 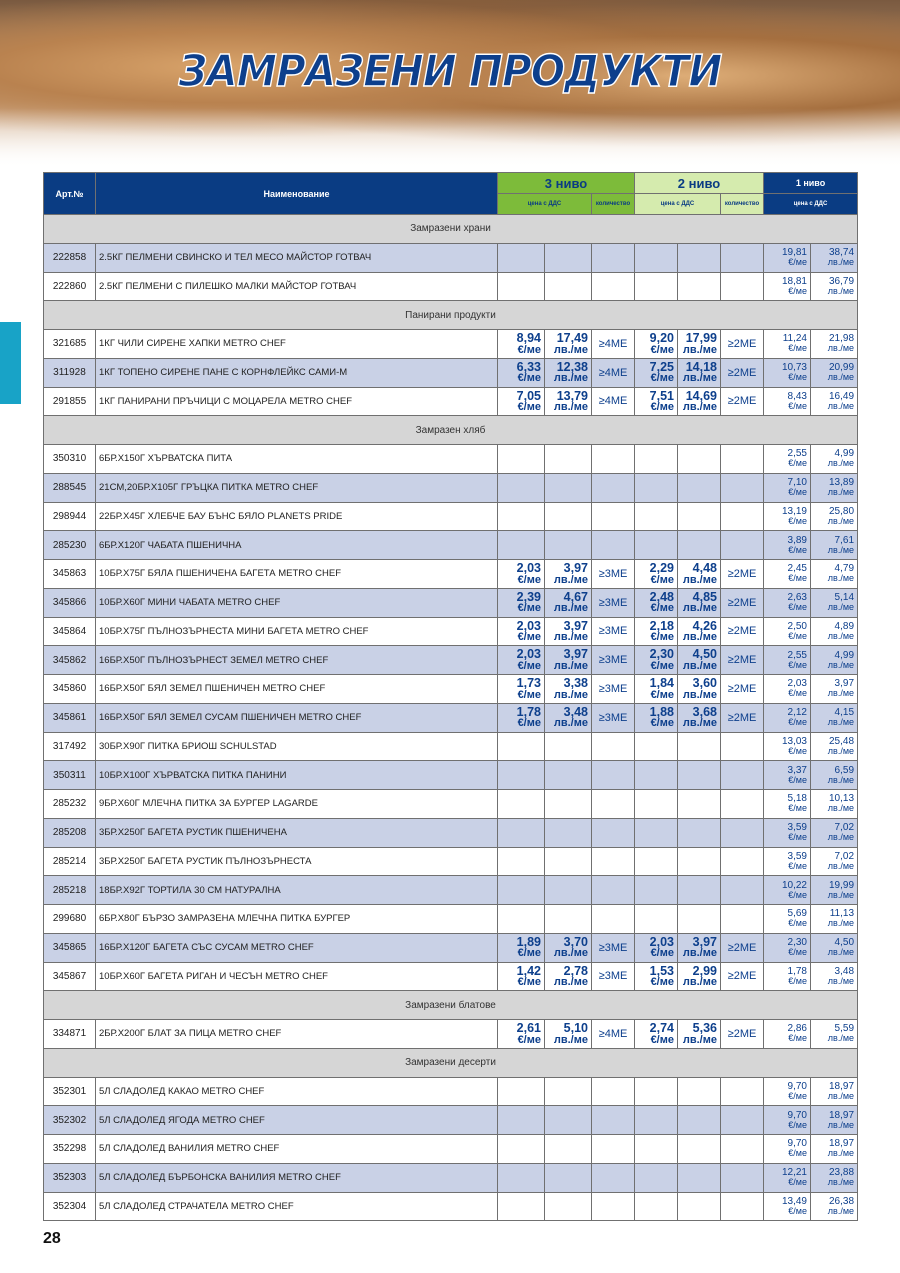 What do you see at coordinates (797, 626) in the screenshot?
I see `price-value: 2,50` at bounding box center [797, 626].